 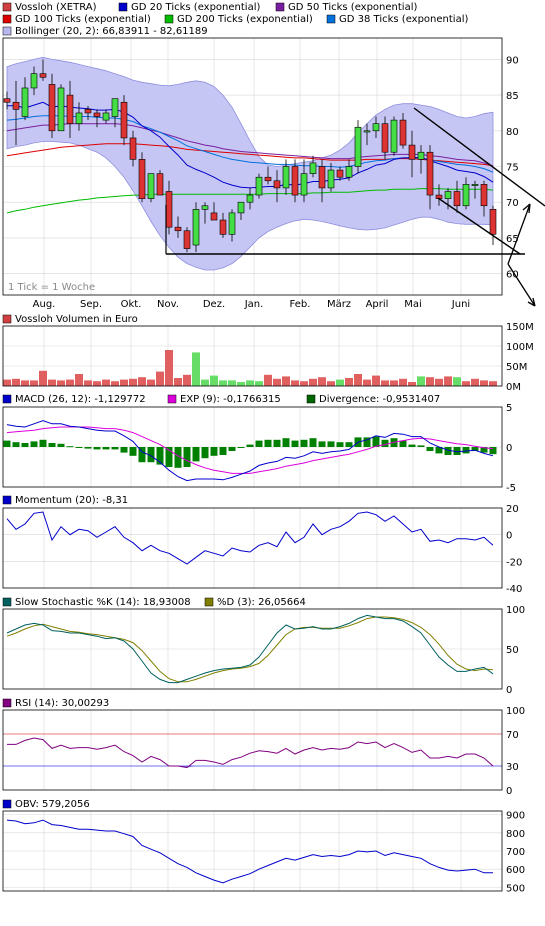 I want to click on y-tick-label: 0M, so click(x=513, y=387).